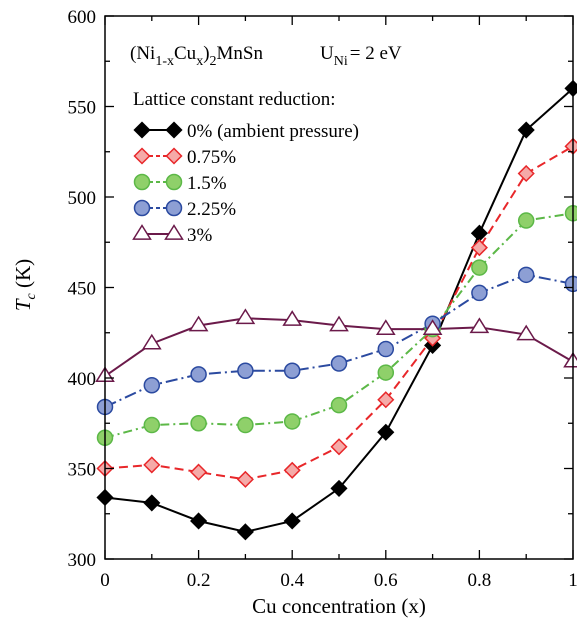 This screenshot has width=577, height=626. What do you see at coordinates (234, 99) in the screenshot?
I see `legend-title: Lattice constant reduction:` at bounding box center [234, 99].